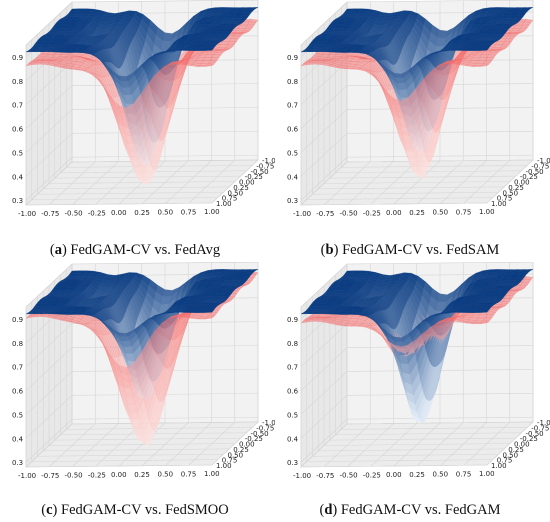 This screenshot has height=522, width=550. What do you see at coordinates (421, 250) in the screenshot?
I see `caption-text-b: FedGAM-CV vs. FedSAM` at bounding box center [421, 250].